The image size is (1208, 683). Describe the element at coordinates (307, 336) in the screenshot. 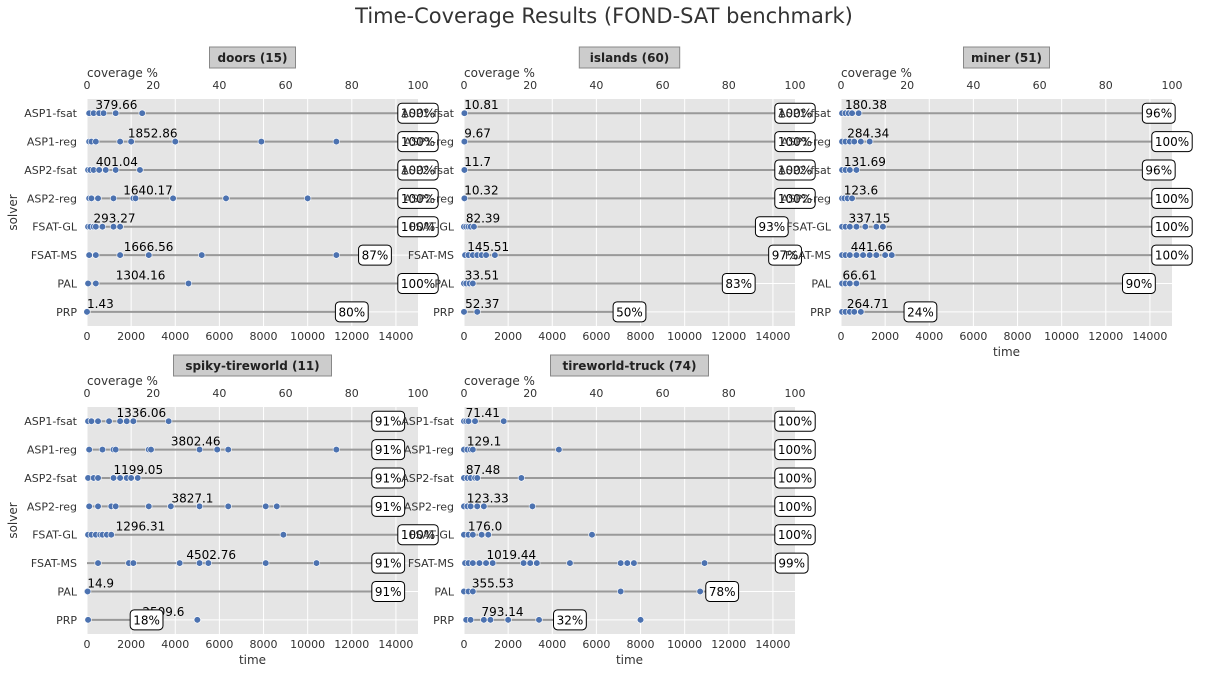

I see `x-tick-label: 10000` at that location.